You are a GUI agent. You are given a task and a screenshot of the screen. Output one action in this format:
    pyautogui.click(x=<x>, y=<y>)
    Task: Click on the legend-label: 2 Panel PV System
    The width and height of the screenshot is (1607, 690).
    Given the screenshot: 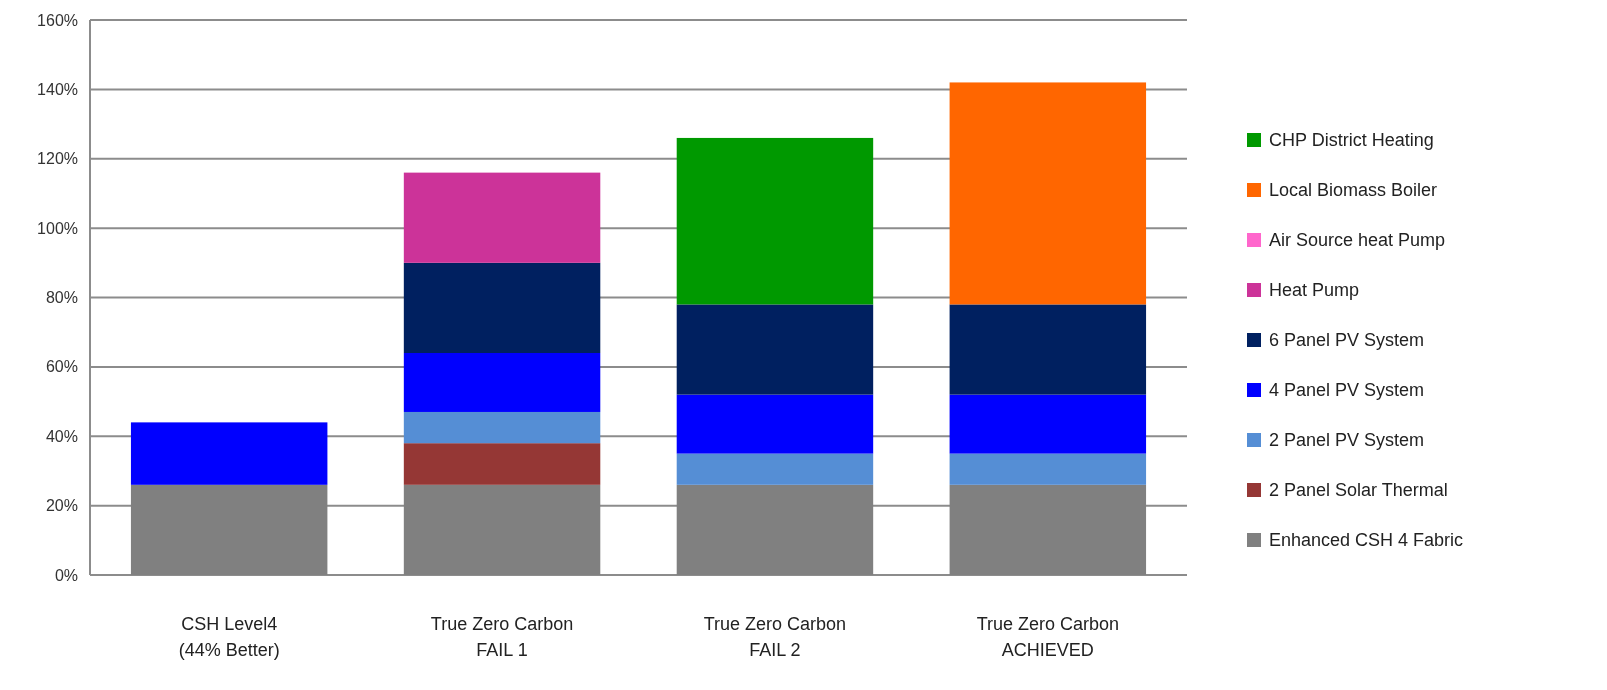 What is the action you would take?
    pyautogui.click(x=1347, y=440)
    